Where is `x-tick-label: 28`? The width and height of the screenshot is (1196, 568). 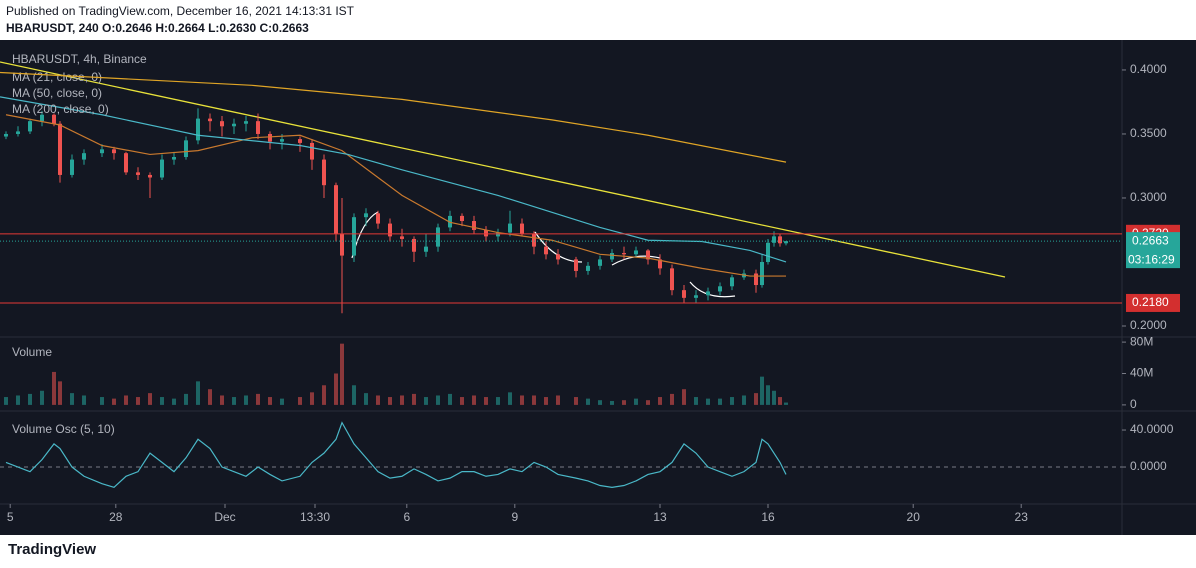
x-tick-label: 28 is located at coordinates (116, 517).